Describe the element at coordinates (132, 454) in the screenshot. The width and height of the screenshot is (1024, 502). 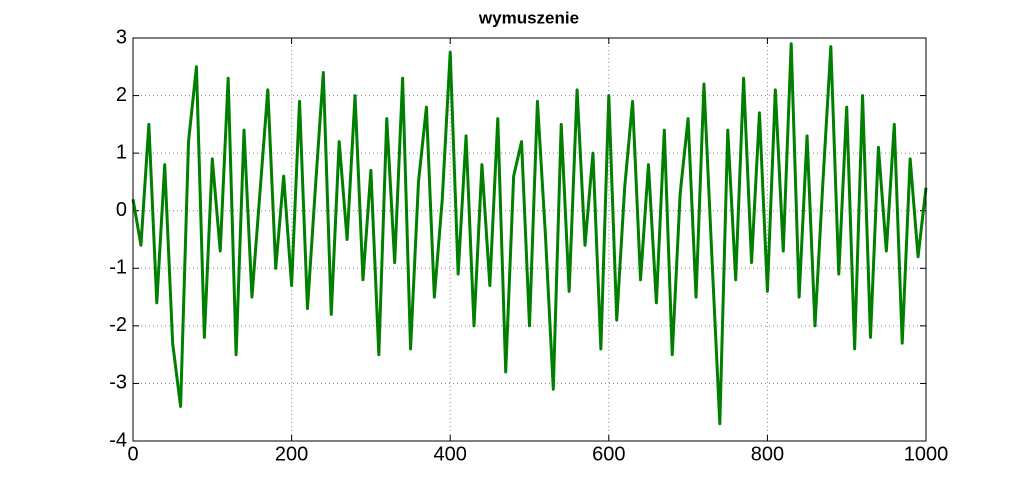
I see `x-tick-label: 0` at that location.